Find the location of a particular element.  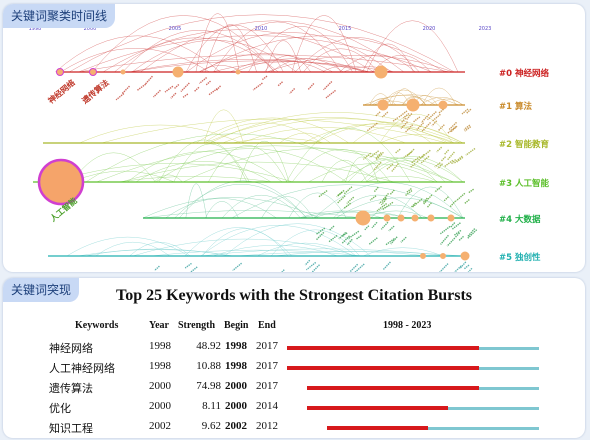

cluster-label: #1 算法 is located at coordinates (515, 106).